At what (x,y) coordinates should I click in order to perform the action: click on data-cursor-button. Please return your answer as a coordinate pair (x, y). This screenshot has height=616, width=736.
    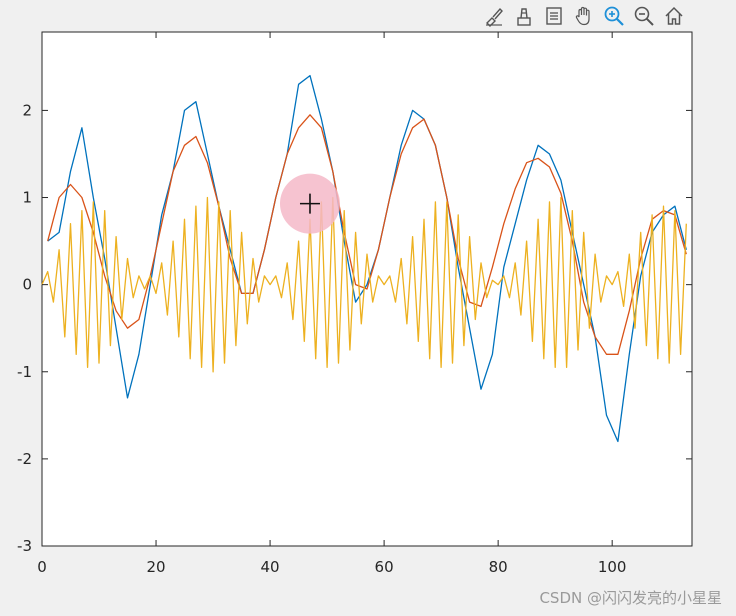
    Looking at the image, I should click on (524, 16).